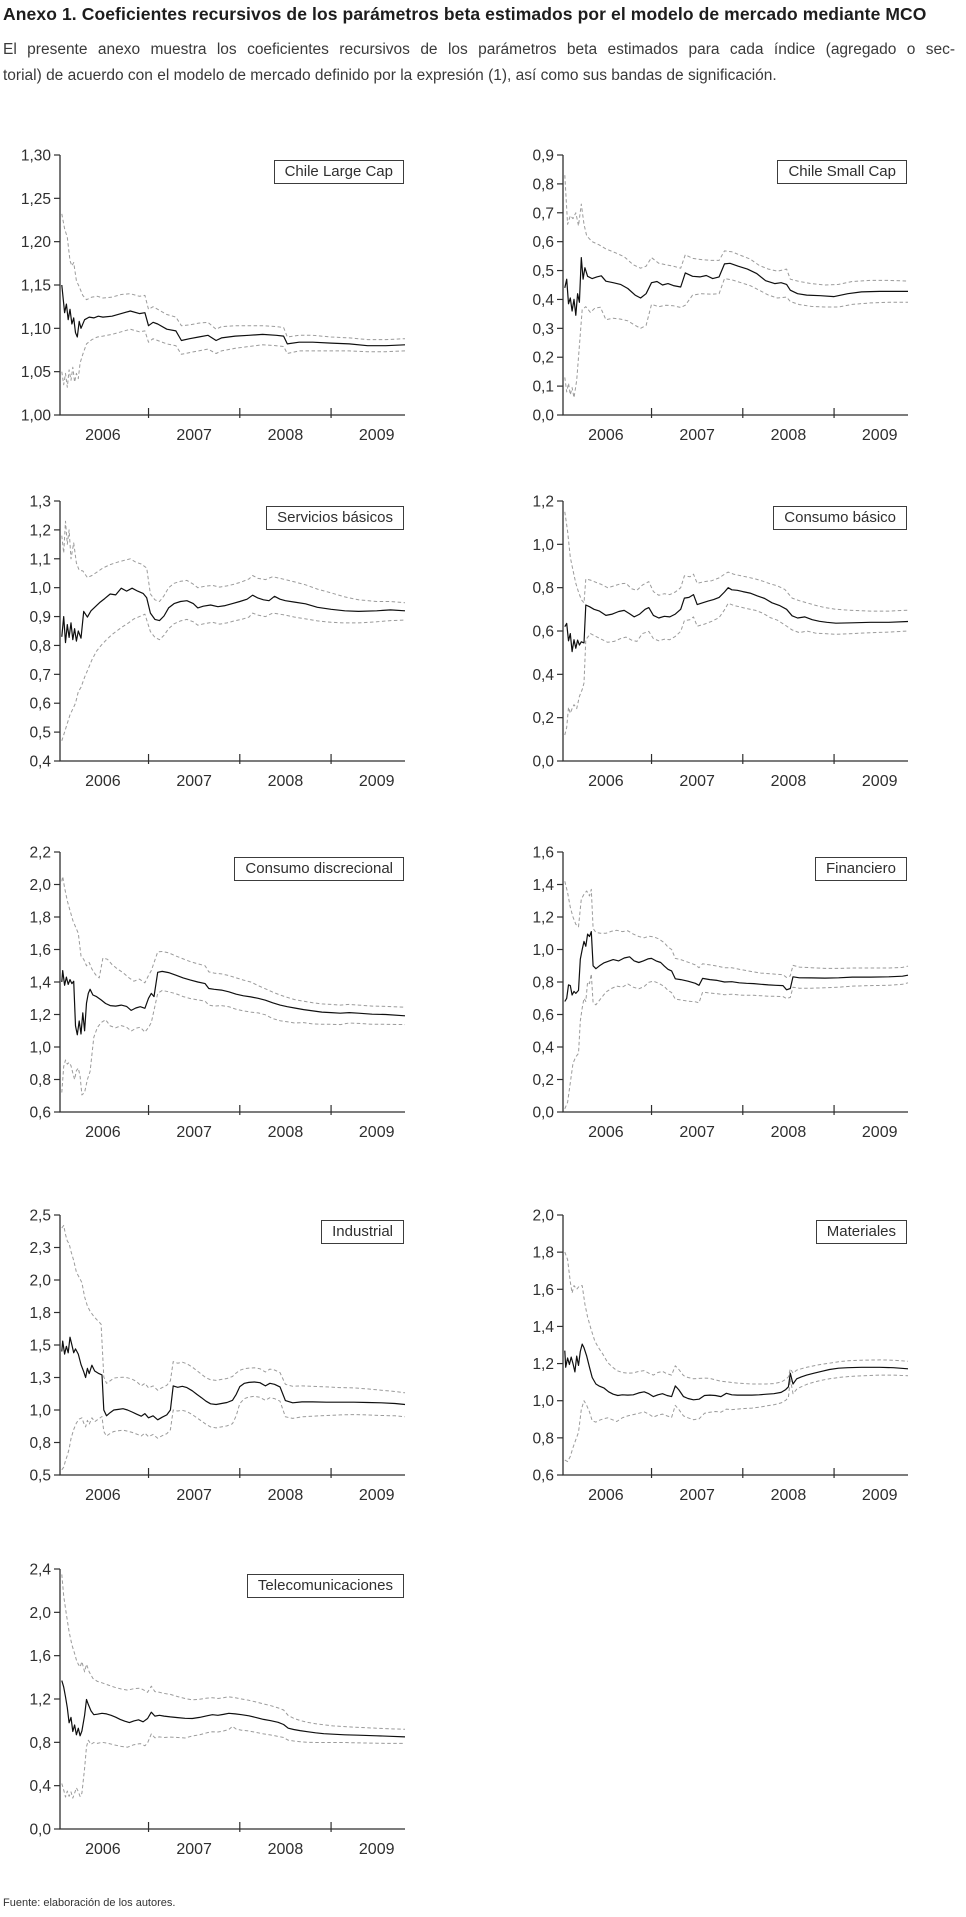  What do you see at coordinates (840, 517) in the screenshot?
I see `chart-title: Consumo básico` at bounding box center [840, 517].